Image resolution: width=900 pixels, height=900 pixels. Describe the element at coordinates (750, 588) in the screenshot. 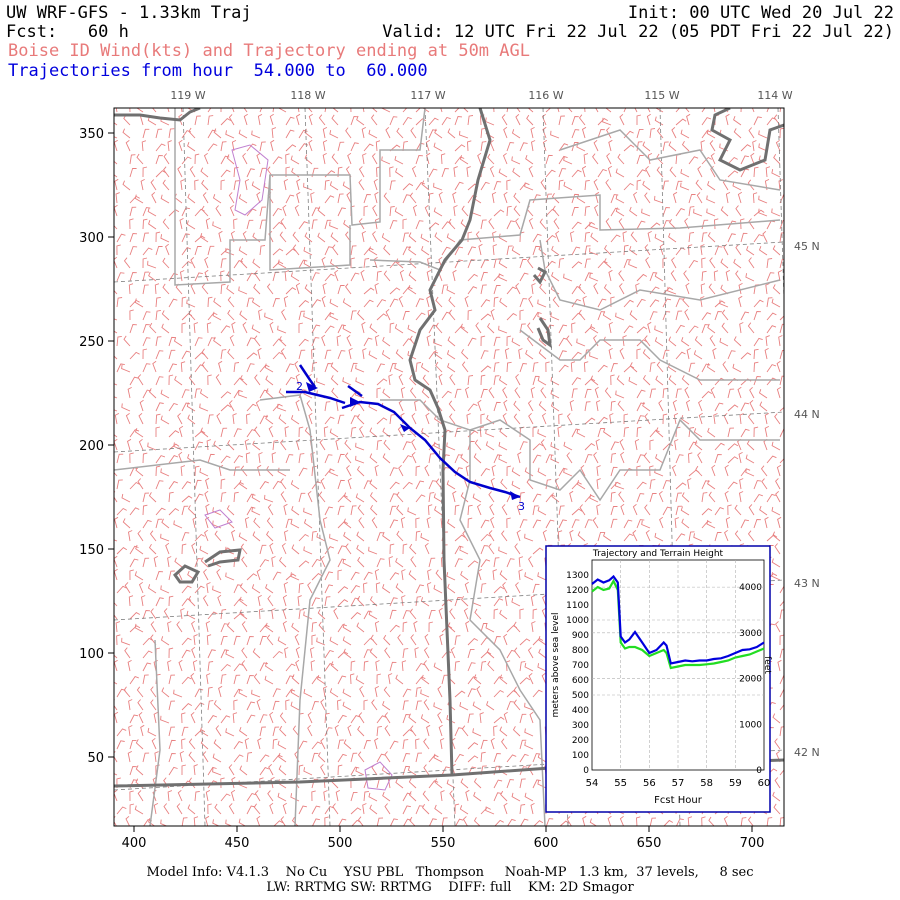

I see `inset-y-tick-label-feet: 4000` at that location.